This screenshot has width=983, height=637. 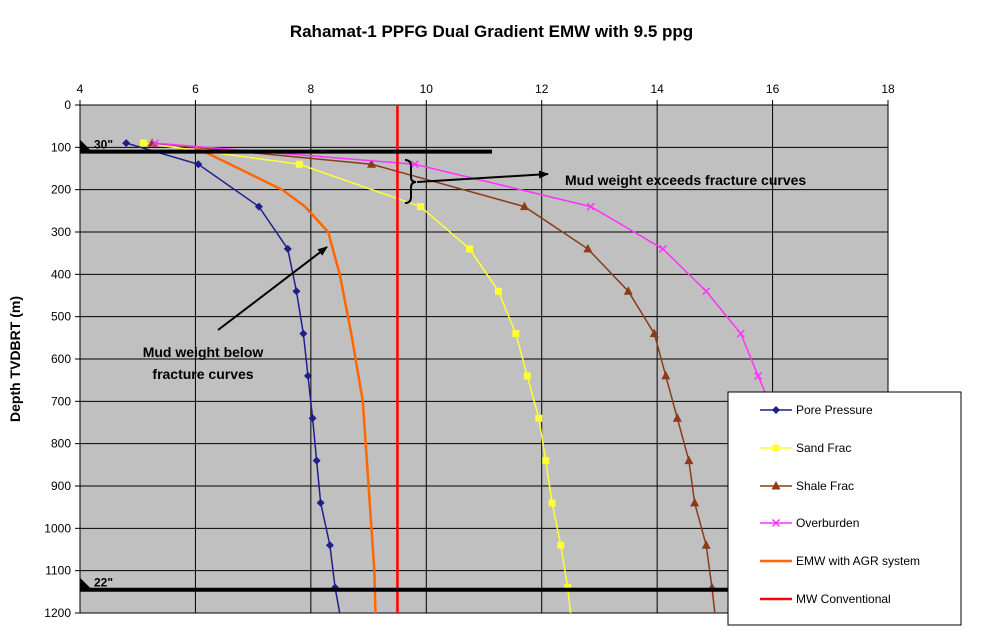 I want to click on legend-item: EMW with AGR system, so click(x=840, y=561).